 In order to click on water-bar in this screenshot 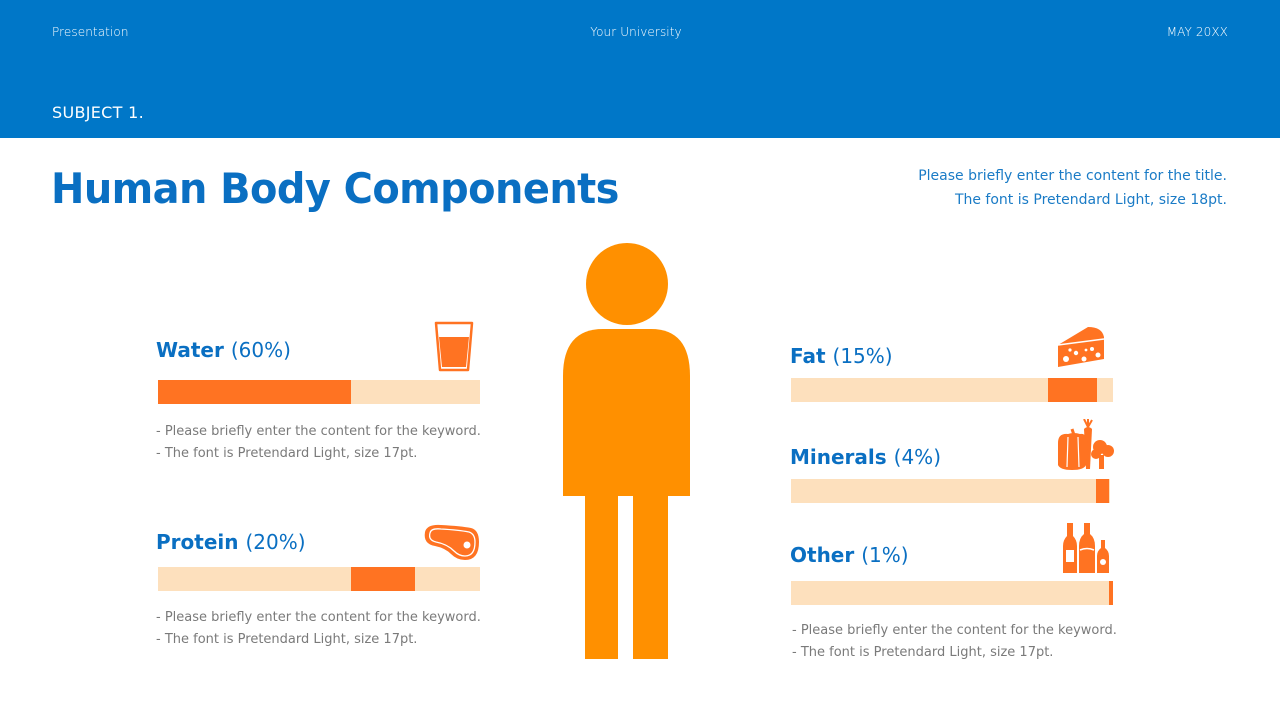, I will do `click(319, 392)`.